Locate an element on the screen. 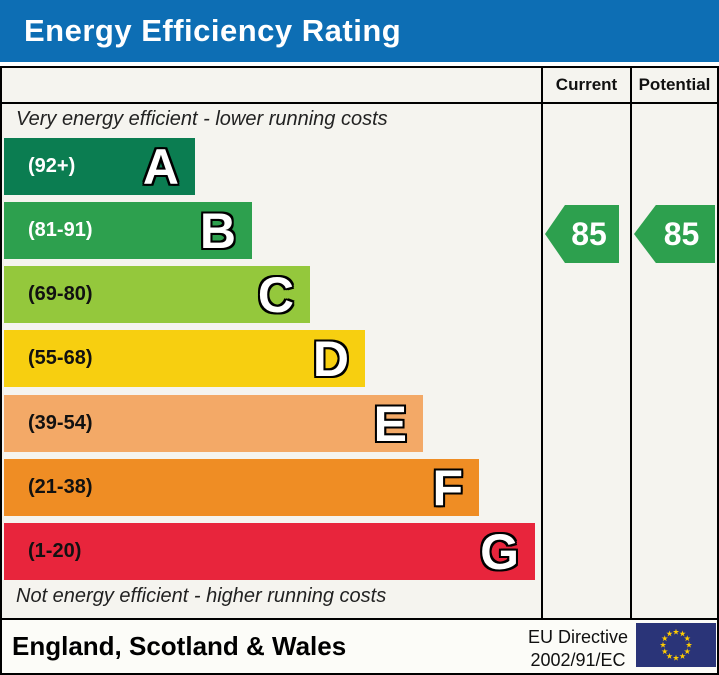  band-range: (55-68) is located at coordinates (60, 358).